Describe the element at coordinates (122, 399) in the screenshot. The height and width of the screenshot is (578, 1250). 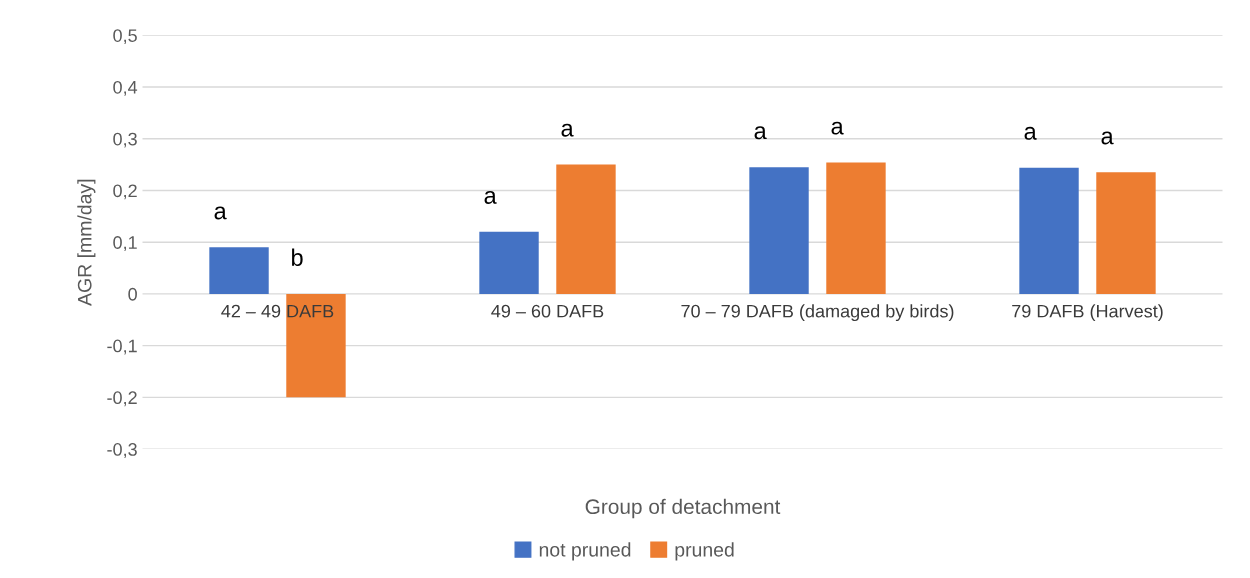
I see `y-tick-label: -0,2` at that location.